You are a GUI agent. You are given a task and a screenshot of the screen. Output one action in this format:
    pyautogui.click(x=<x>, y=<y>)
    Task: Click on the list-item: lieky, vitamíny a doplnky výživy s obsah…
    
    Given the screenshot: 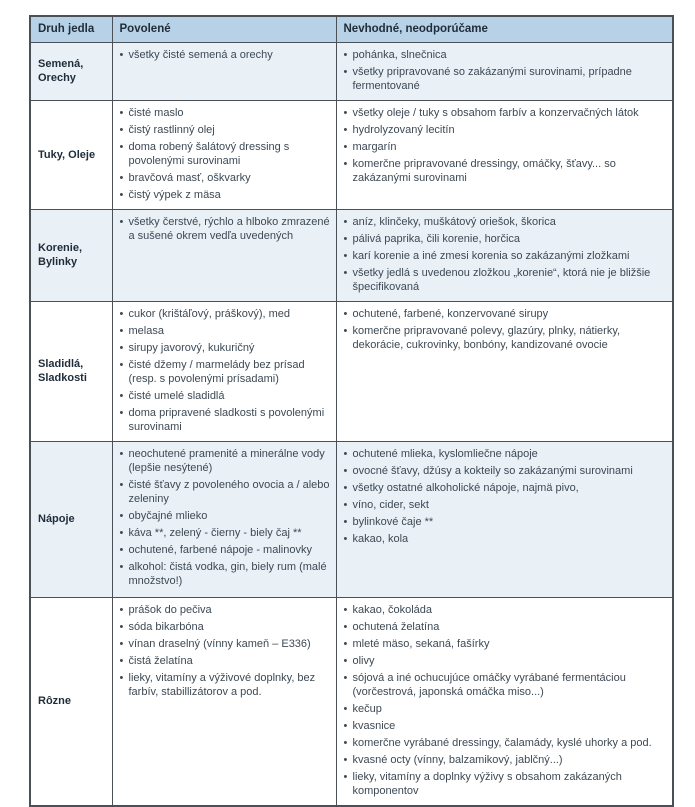 What is the action you would take?
    pyautogui.click(x=505, y=784)
    